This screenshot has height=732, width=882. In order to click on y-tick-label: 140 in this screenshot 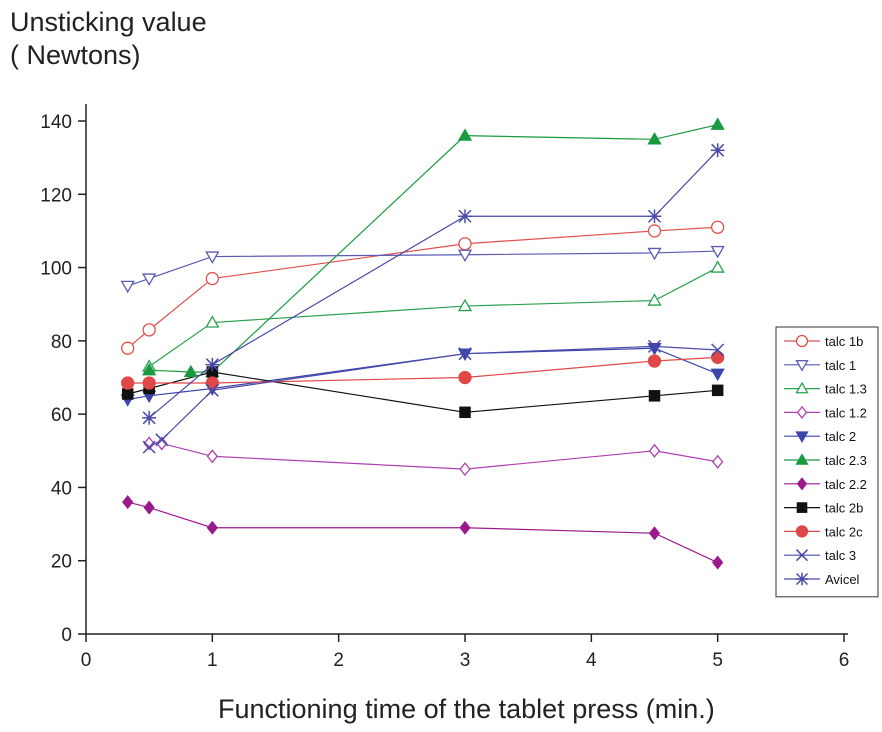, I will do `click(56, 122)`.